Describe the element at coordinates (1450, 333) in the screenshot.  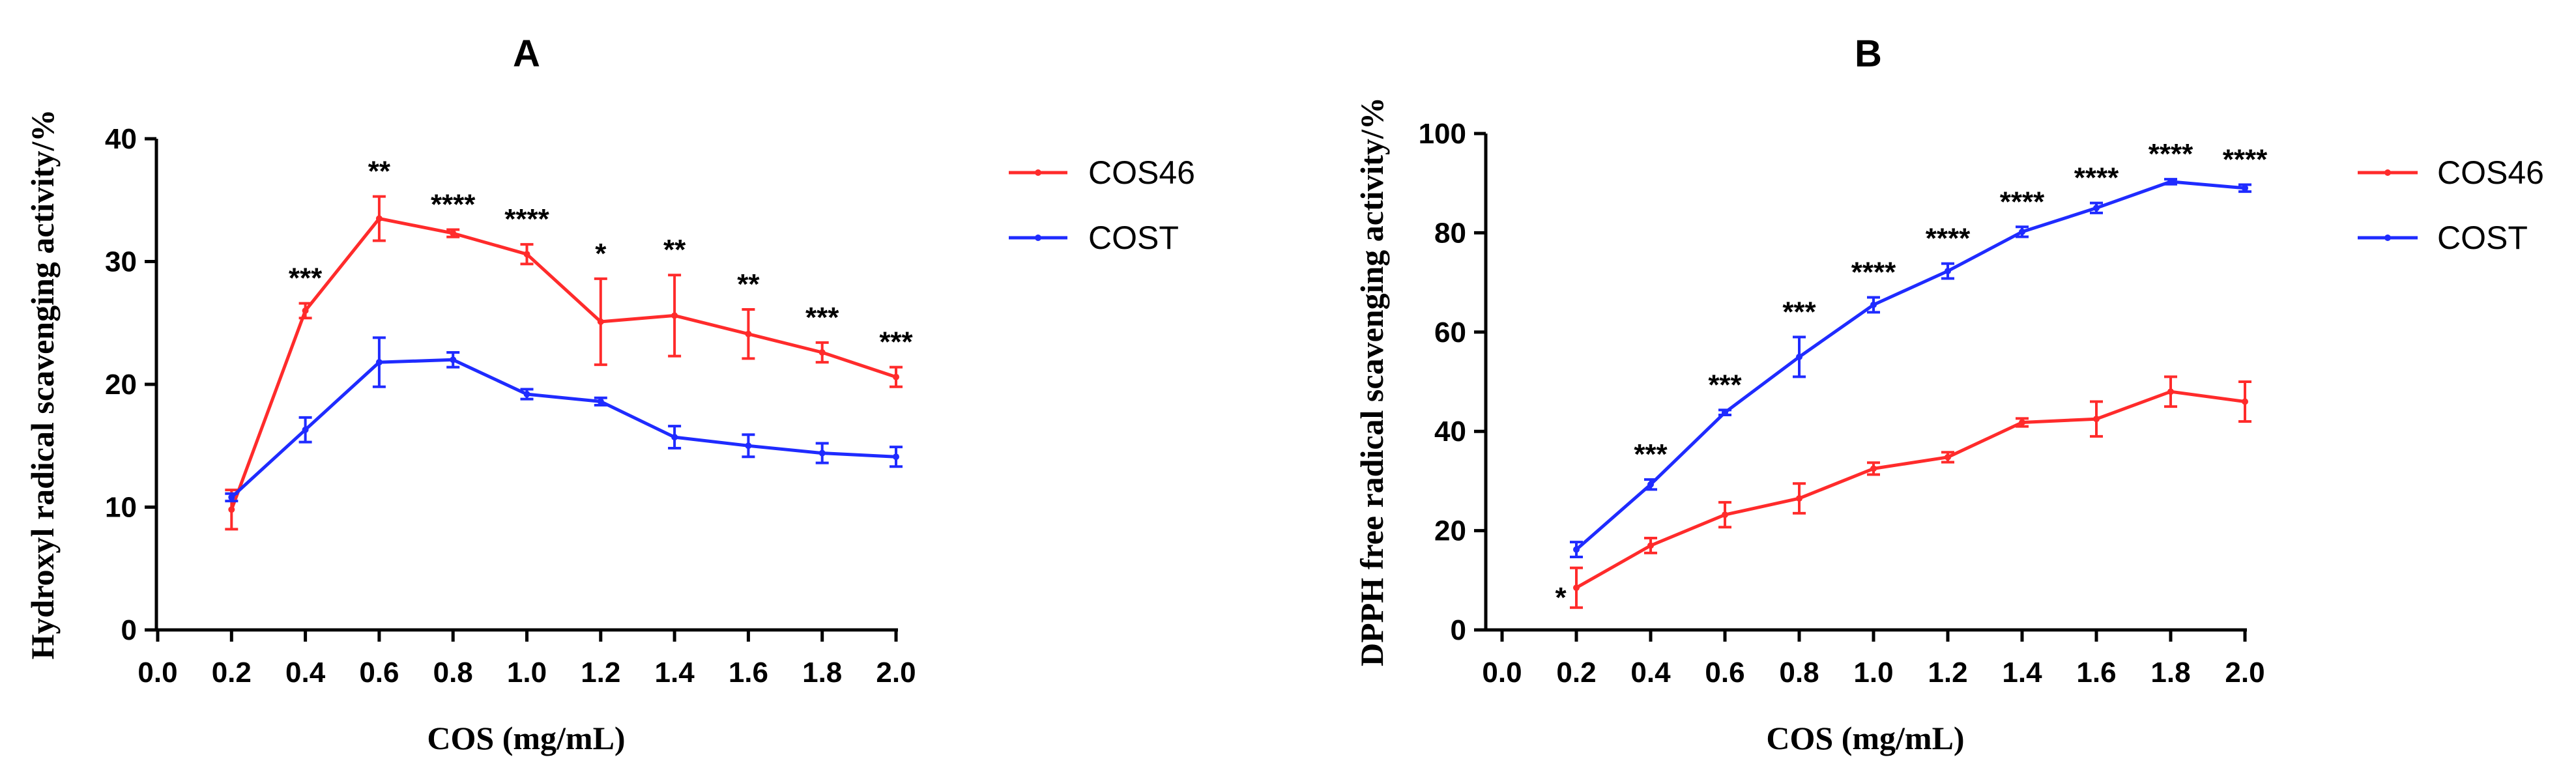
I see `y-tick-label: 60` at that location.